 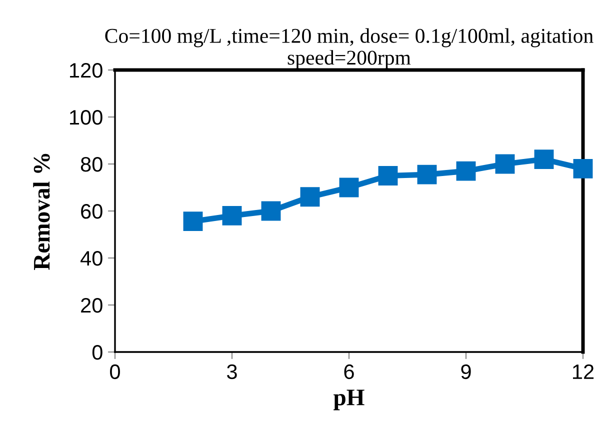 I want to click on x-tick-label: 0, so click(x=115, y=372).